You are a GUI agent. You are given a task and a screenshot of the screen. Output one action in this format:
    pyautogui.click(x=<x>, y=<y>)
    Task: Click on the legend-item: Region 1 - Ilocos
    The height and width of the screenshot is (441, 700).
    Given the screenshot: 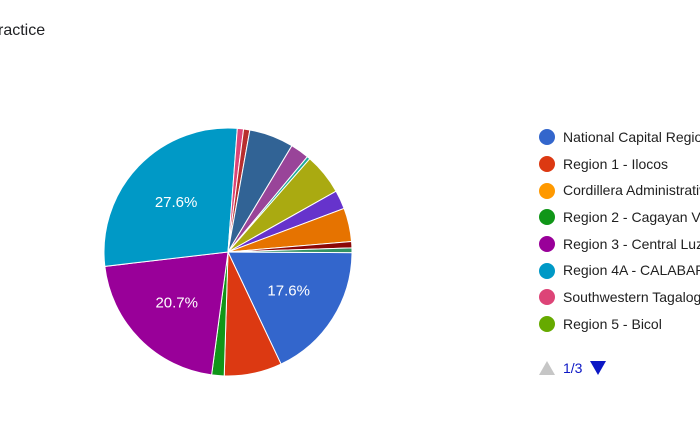 What is the action you would take?
    pyautogui.click(x=619, y=164)
    